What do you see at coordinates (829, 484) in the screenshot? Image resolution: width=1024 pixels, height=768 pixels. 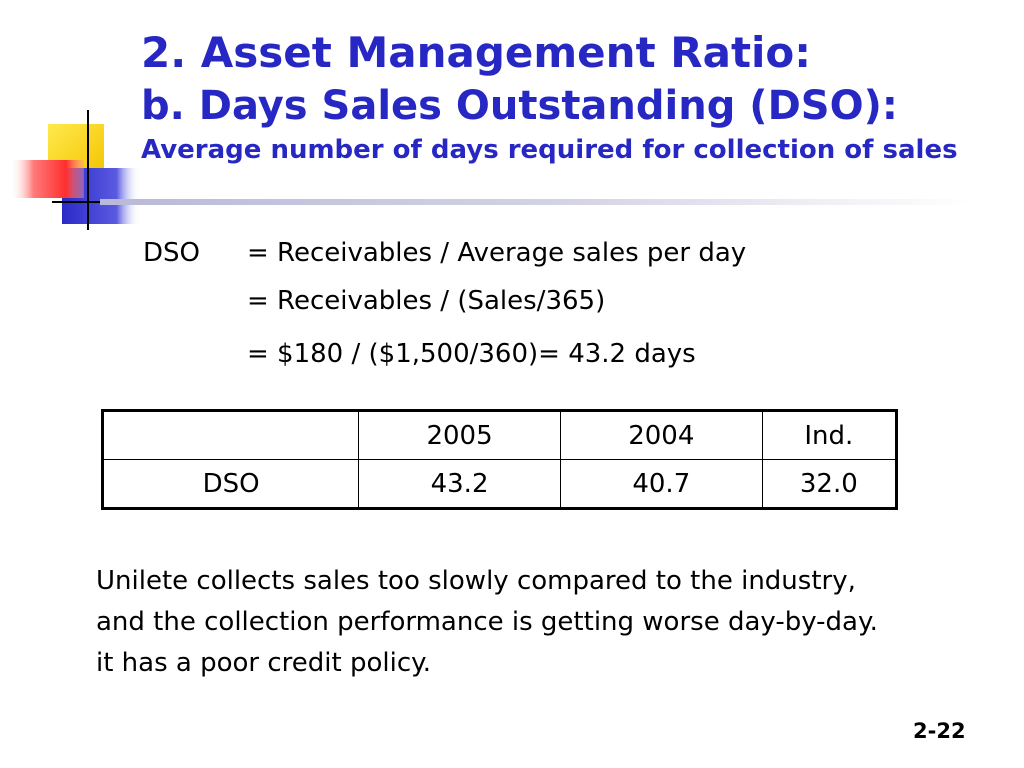 I see `table-cell: 32.0` at bounding box center [829, 484].